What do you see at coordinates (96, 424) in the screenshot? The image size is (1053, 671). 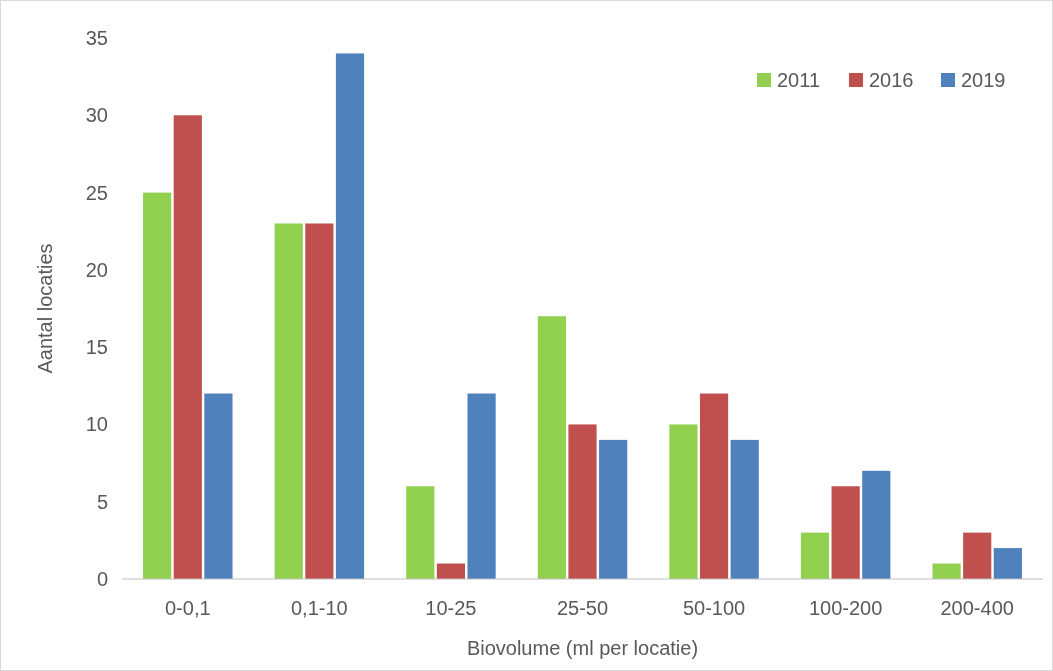 I see `y-tick-label: 10` at bounding box center [96, 424].